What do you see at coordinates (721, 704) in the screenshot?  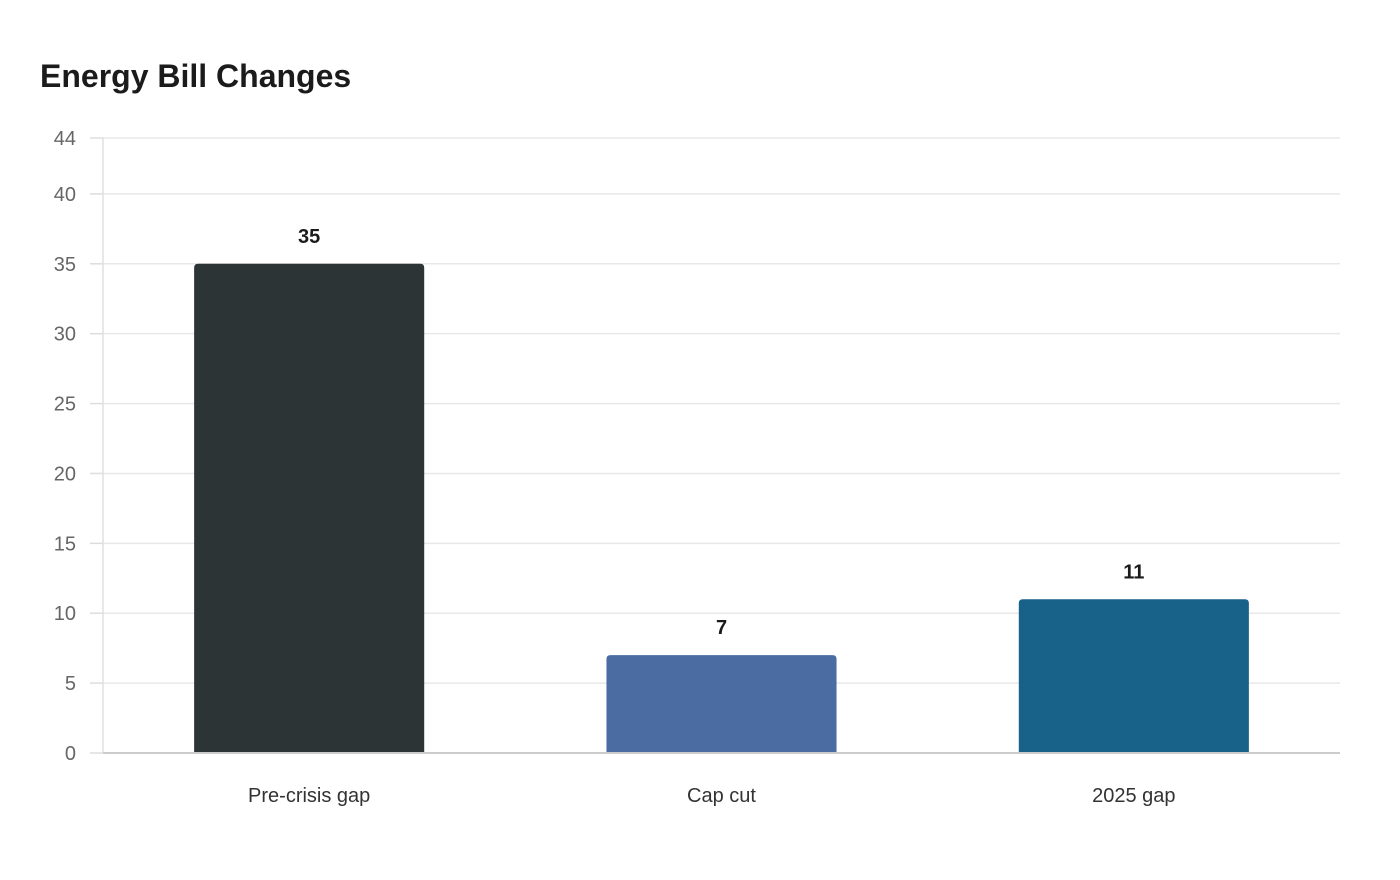 I see `bar-cap-cut` at bounding box center [721, 704].